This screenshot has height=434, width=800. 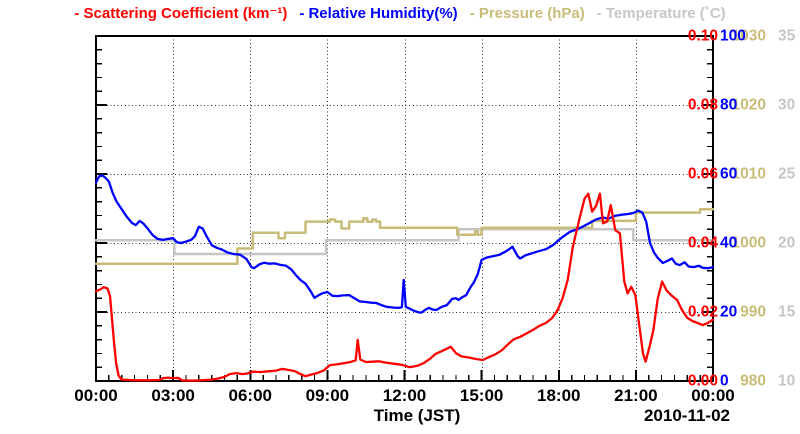 I want to click on tick-label-scattering: 0.06, so click(x=702, y=174).